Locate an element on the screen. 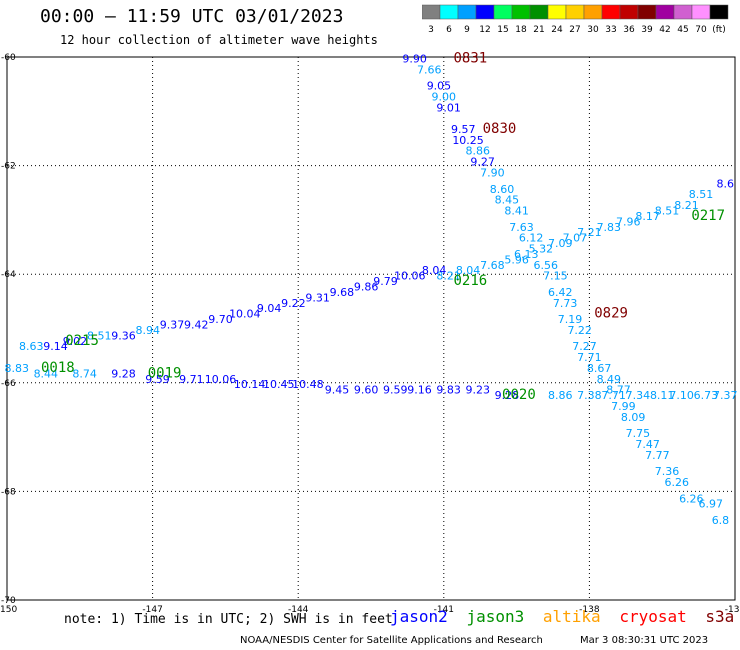  swh-value-label: 9.22 is located at coordinates (293, 303).